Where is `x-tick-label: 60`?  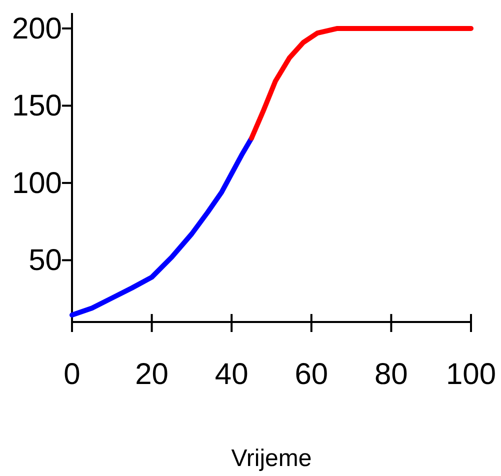
x-tick-label: 60 is located at coordinates (311, 374).